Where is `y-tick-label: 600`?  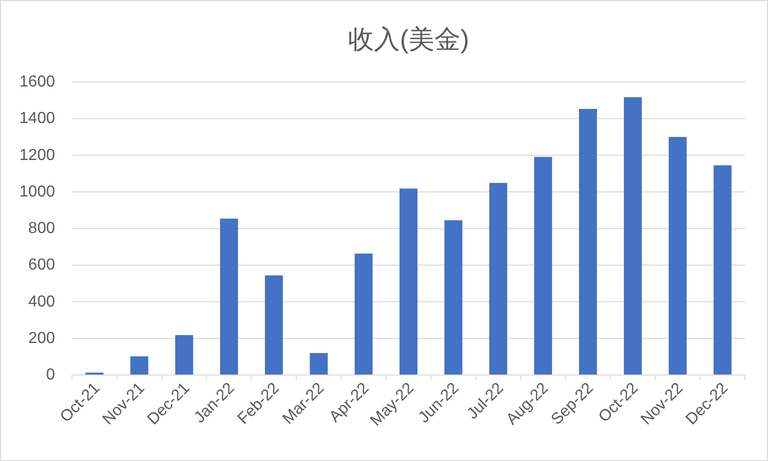 y-tick-label: 600 is located at coordinates (42, 265).